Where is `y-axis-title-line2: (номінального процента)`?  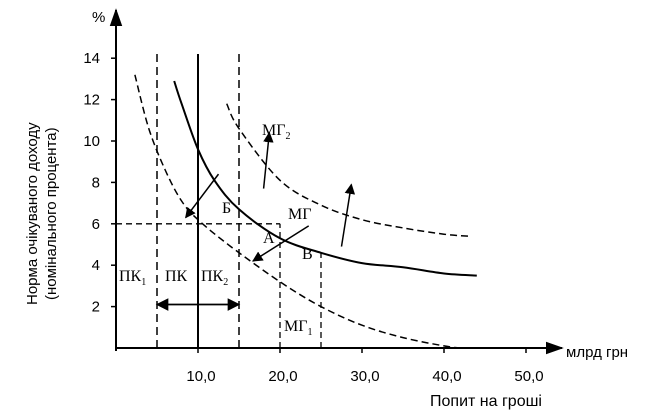 y-axis-title-line2: (номінального процента) is located at coordinates (51, 213).